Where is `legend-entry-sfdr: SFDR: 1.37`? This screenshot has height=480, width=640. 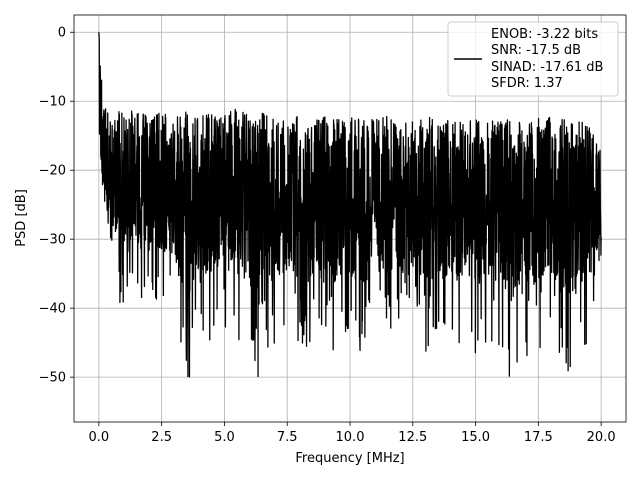 legend-entry-sfdr: SFDR: 1.37 is located at coordinates (527, 83).